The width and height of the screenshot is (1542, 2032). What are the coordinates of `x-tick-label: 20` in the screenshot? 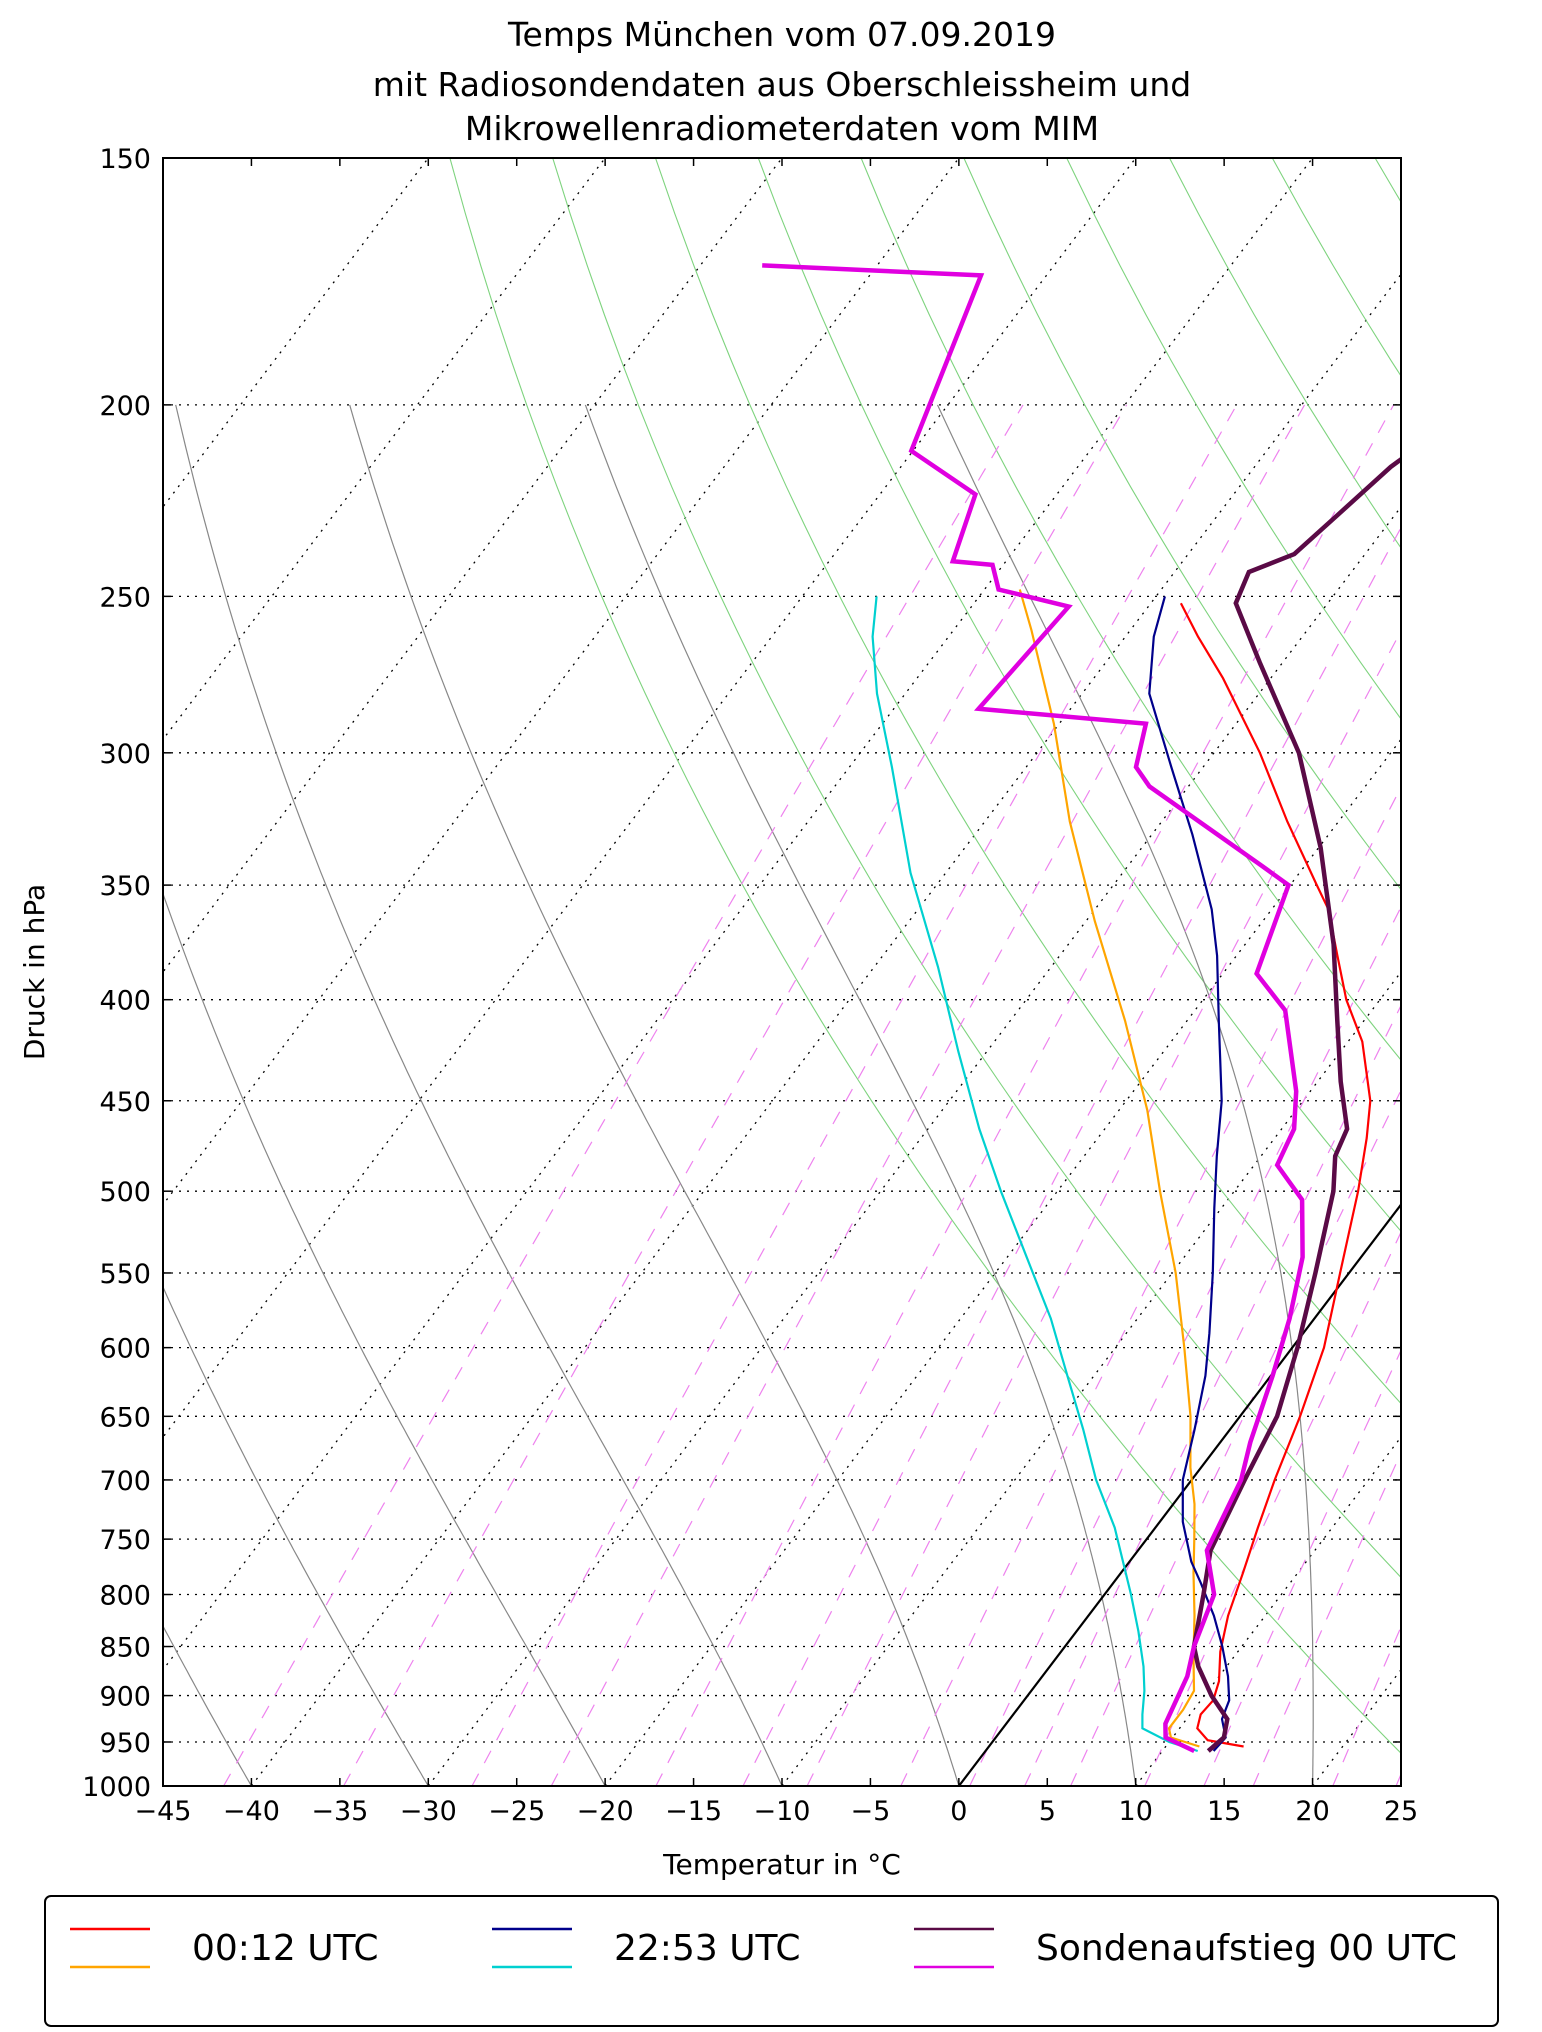 It's located at (1312, 1811).